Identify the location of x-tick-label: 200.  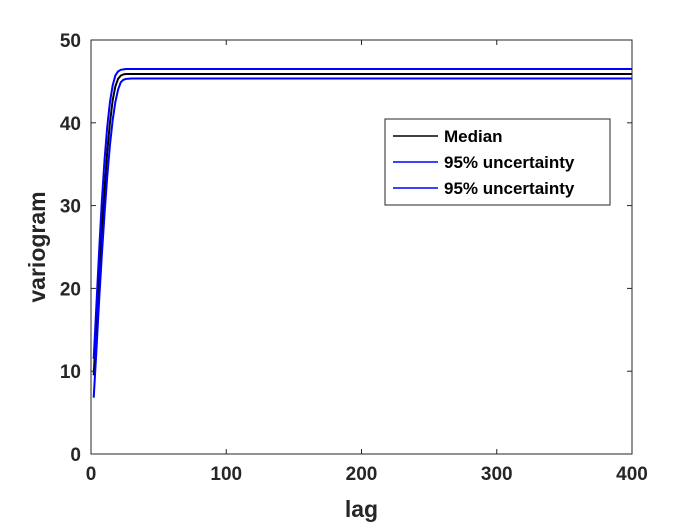
(362, 474).